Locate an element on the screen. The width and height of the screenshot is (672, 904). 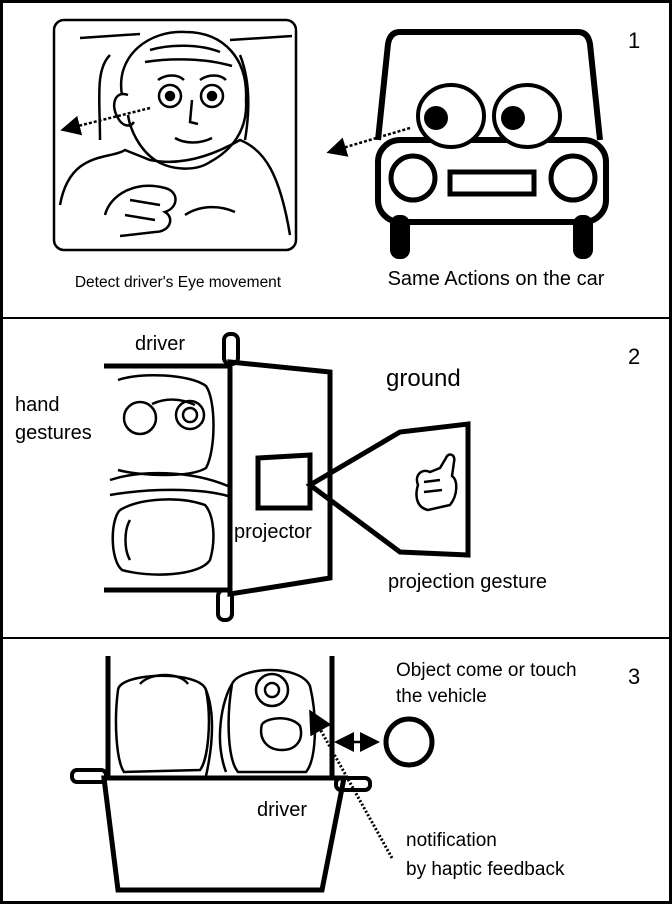
projector is located at coordinates (363, 489).